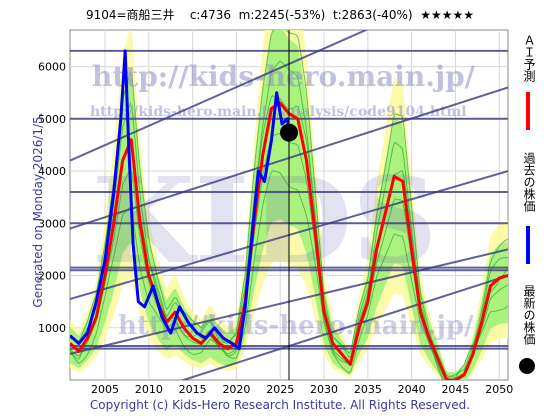 This screenshot has height=420, width=560. What do you see at coordinates (52, 119) in the screenshot?
I see `y-tick-label: 5000` at bounding box center [52, 119].